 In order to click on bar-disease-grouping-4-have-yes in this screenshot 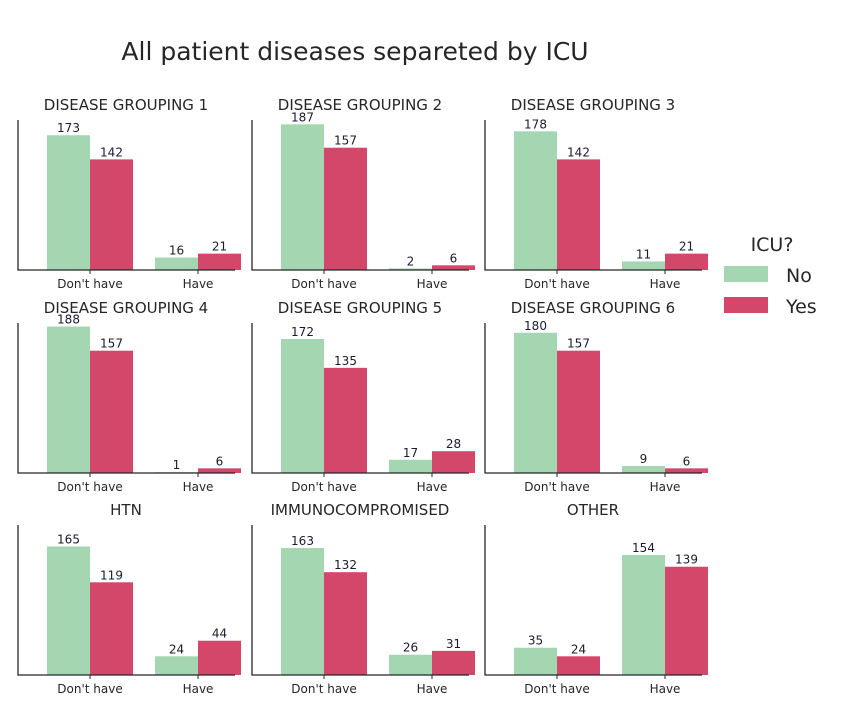, I will do `click(219, 470)`.